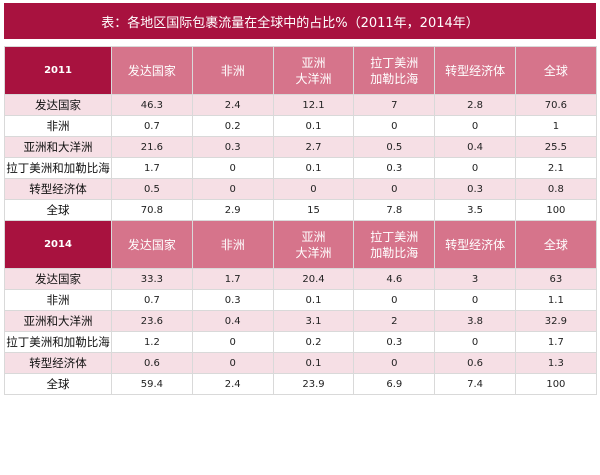  What do you see at coordinates (152, 210) in the screenshot?
I see `value-cell: 70.8` at bounding box center [152, 210].